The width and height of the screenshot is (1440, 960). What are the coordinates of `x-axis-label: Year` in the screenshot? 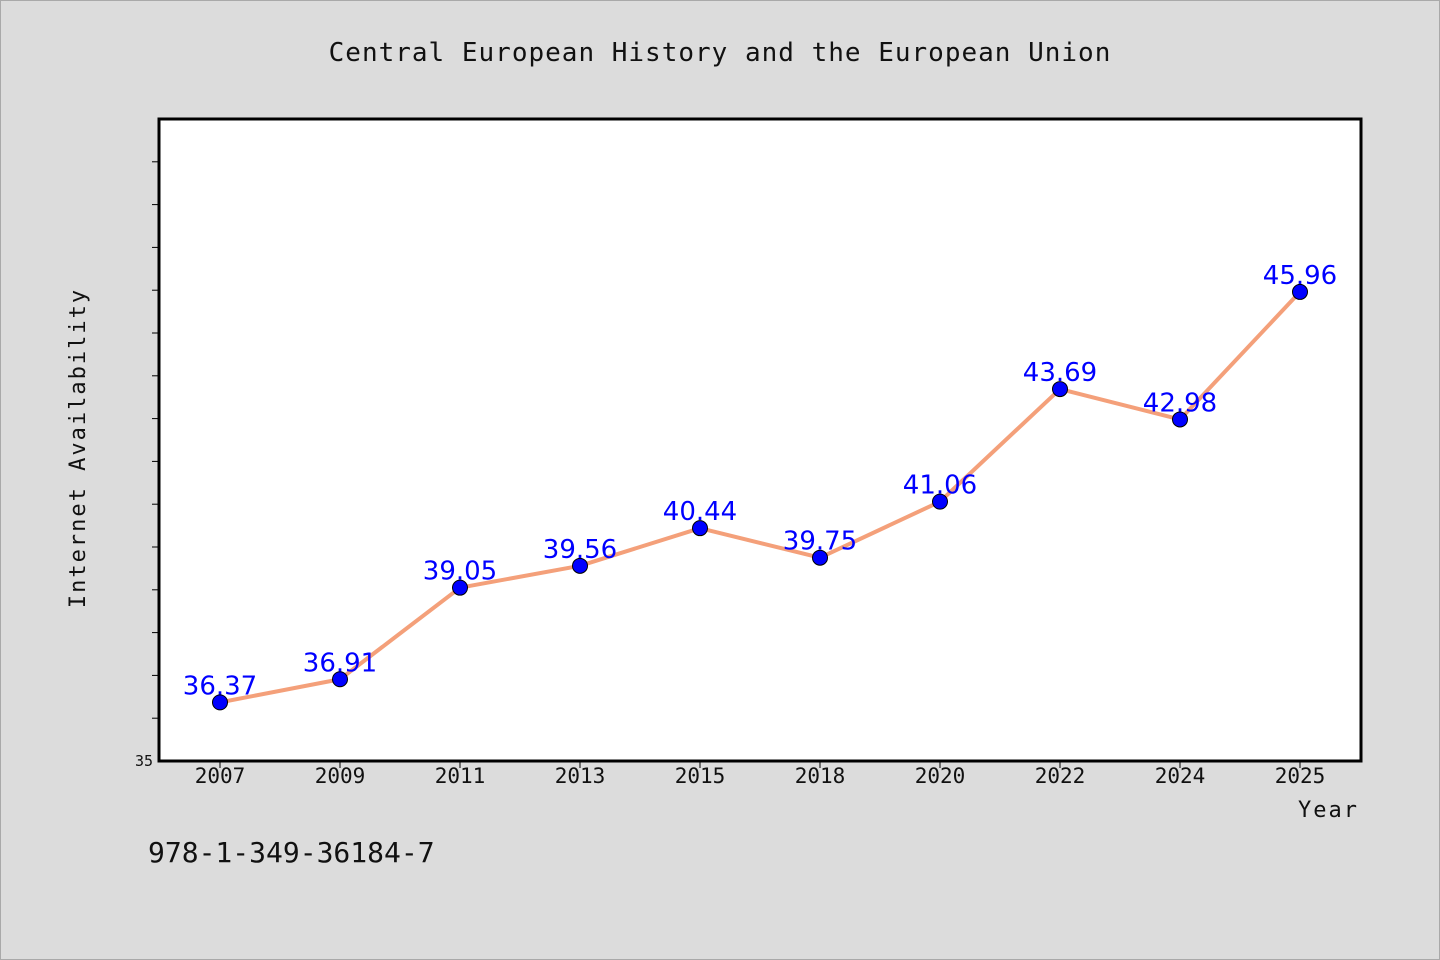 It's located at (1328, 810).